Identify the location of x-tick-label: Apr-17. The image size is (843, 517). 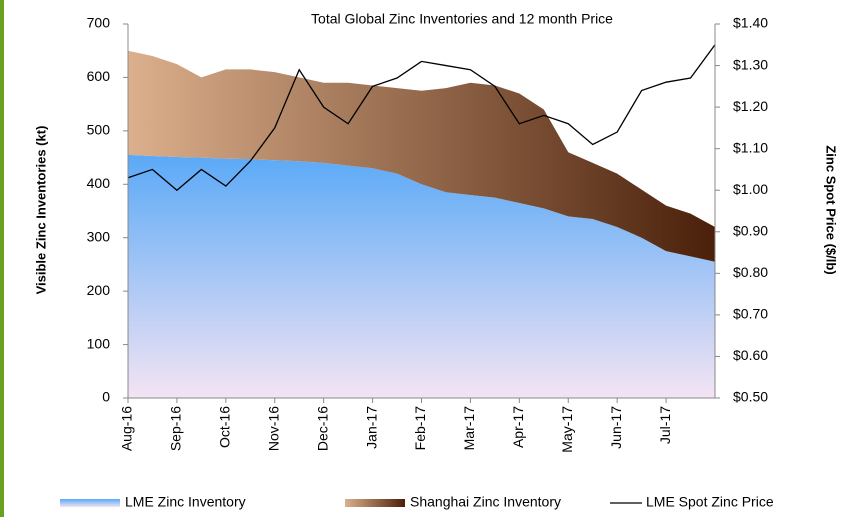
(518, 427).